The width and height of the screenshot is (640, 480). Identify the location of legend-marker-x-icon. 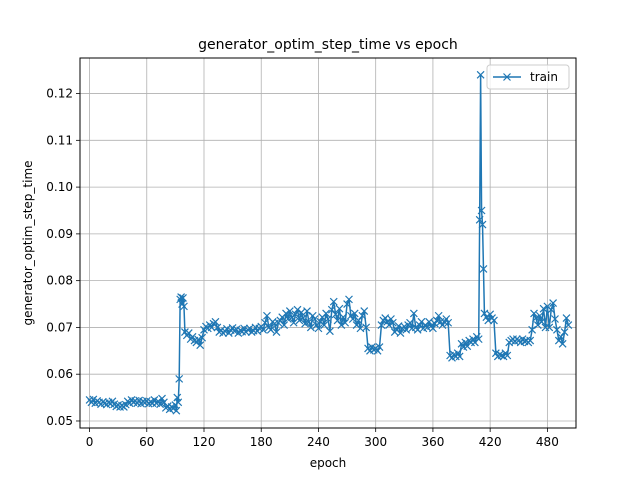
(507, 77).